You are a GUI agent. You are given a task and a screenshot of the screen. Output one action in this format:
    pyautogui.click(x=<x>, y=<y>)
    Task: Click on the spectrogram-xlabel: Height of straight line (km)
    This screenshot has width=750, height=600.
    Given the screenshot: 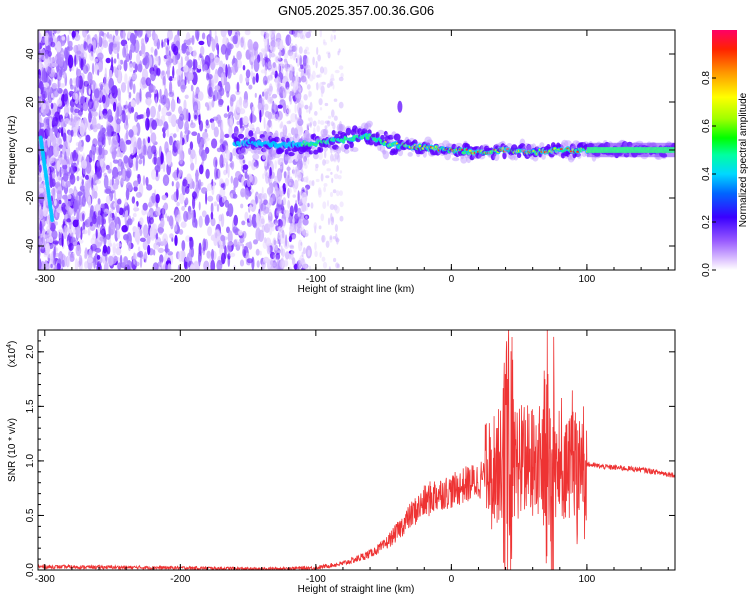 What is the action you would take?
    pyautogui.click(x=356, y=289)
    